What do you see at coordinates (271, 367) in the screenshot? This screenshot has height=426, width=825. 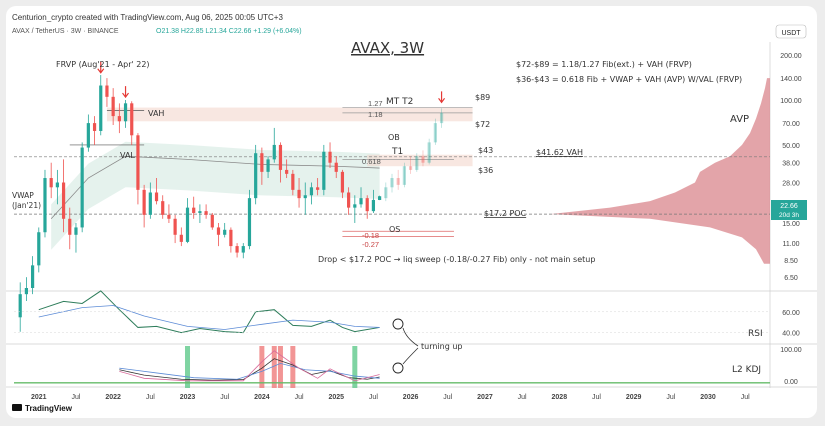 I see `kdj-signal-bars` at bounding box center [271, 367].